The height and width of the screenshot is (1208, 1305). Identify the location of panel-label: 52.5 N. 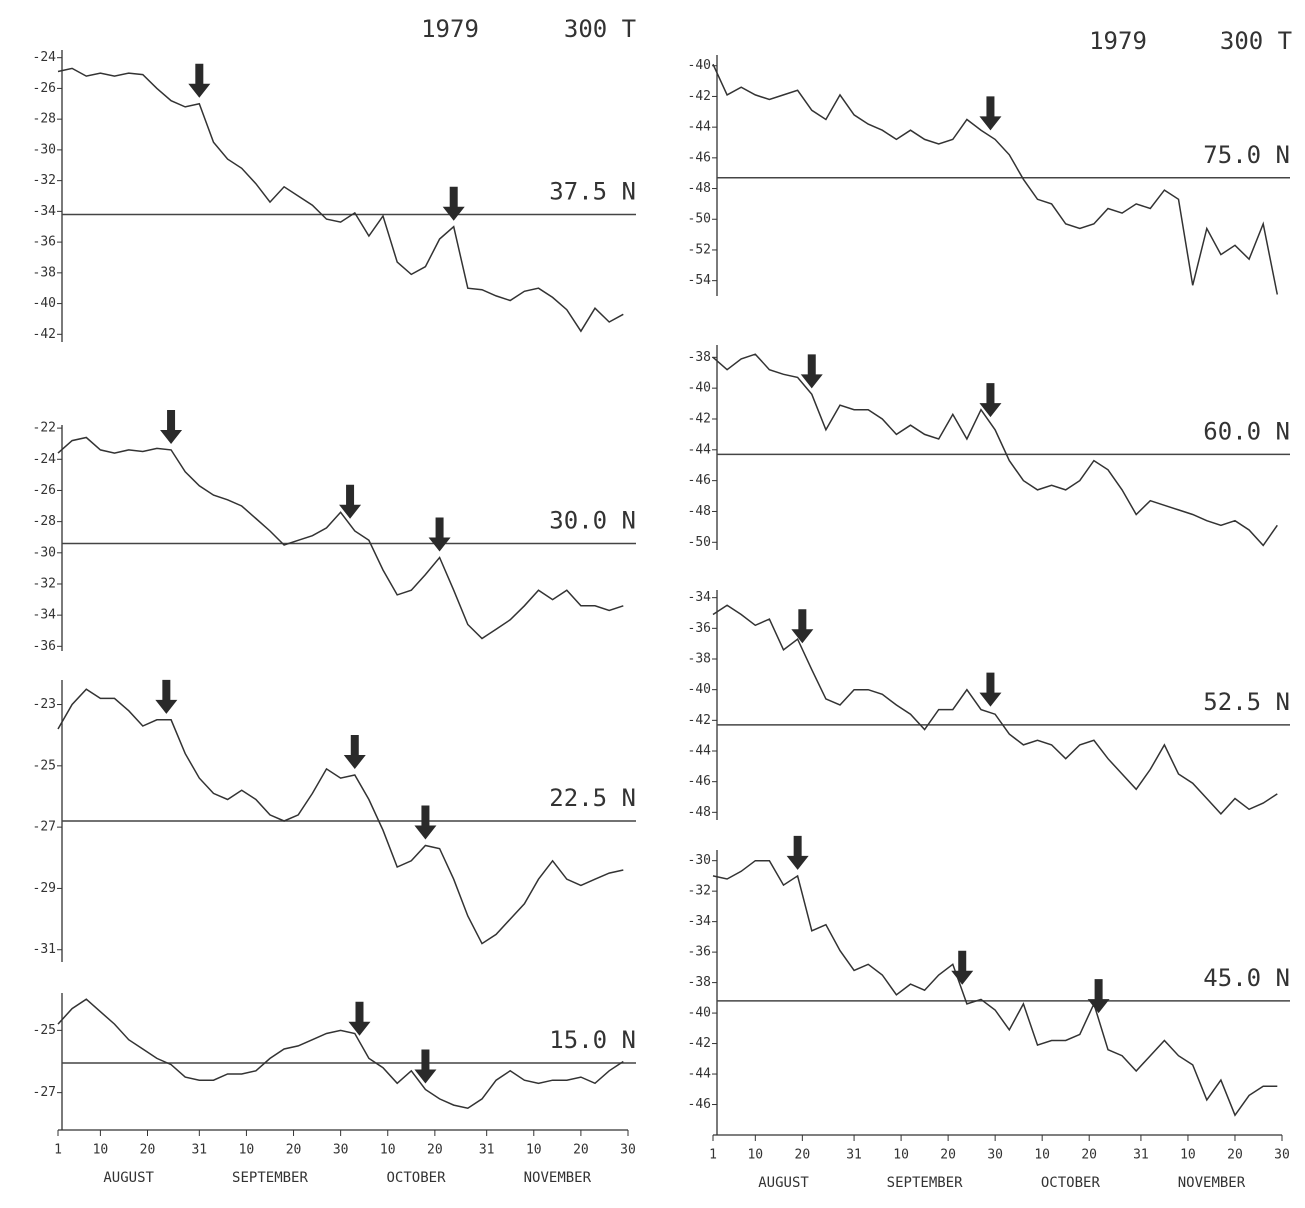
(1246, 702).